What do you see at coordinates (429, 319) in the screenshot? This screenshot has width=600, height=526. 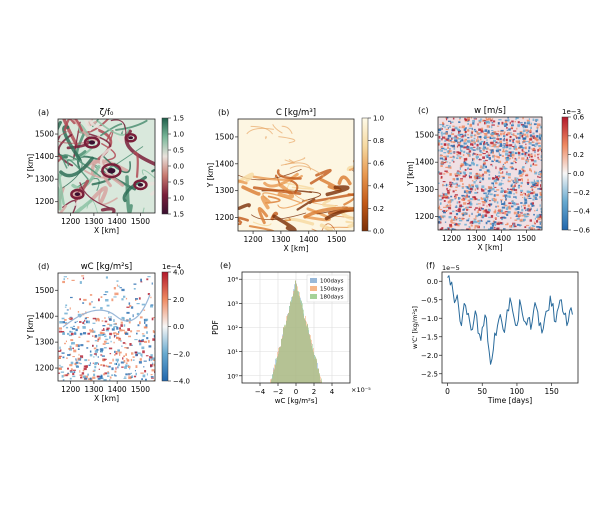 I see `y-tick-label: −1.0` at bounding box center [429, 319].